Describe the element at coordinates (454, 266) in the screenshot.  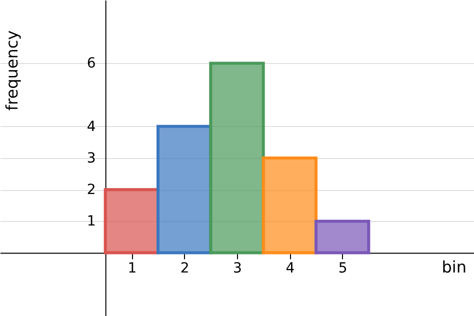
I see `x-axis-title: bin` at that location.